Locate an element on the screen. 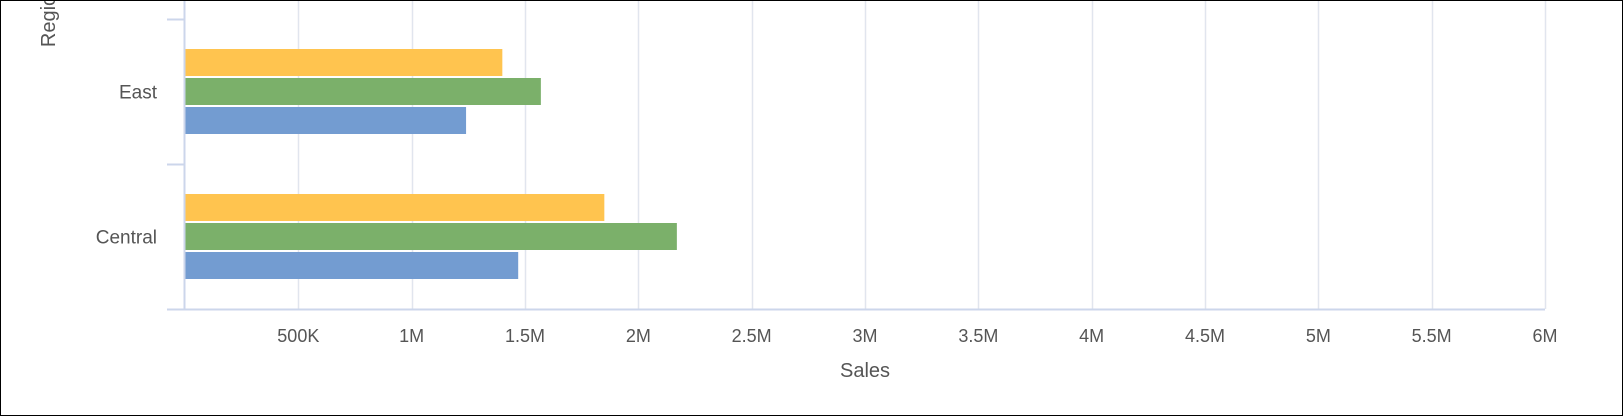 This screenshot has width=1623, height=416. category-labels: Central East is located at coordinates (127, 166).